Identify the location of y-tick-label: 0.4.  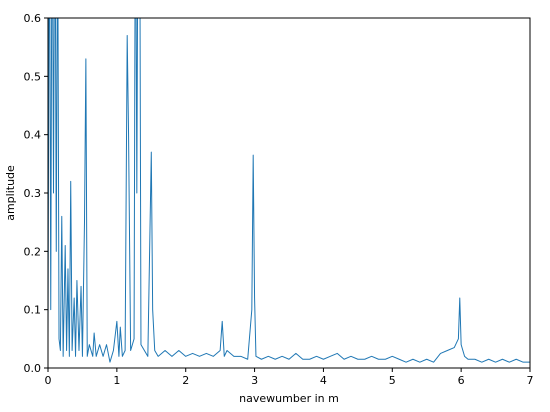
(33, 135).